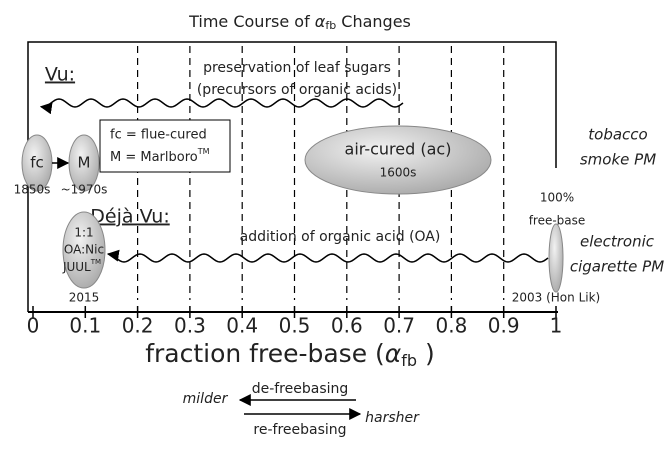  What do you see at coordinates (32, 190) in the screenshot?
I see `fc-year: 1850s` at bounding box center [32, 190].